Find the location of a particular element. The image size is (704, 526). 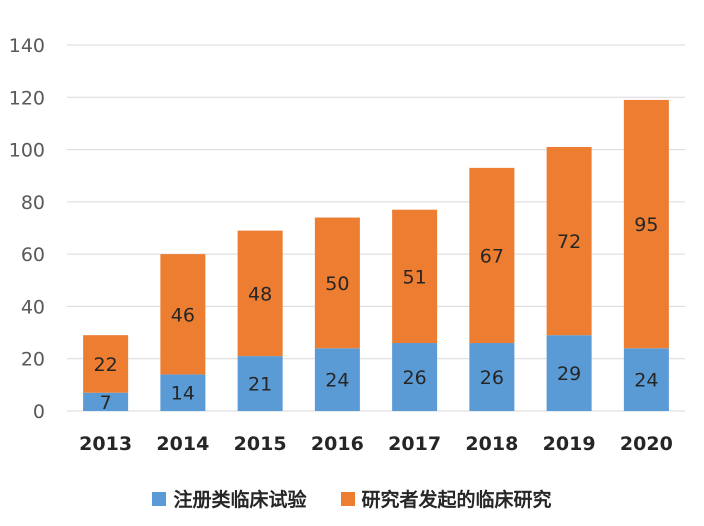

data-label-series-2-2016: 50 is located at coordinates (337, 284).